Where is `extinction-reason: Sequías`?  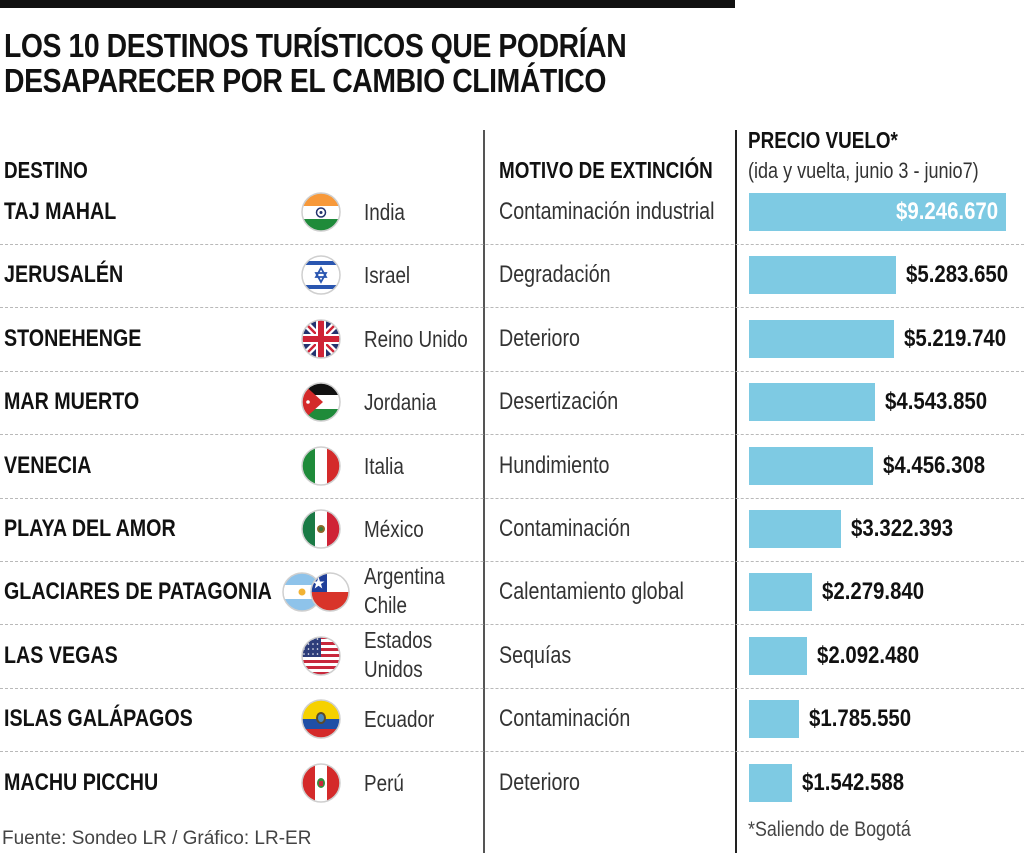 extinction-reason: Sequías is located at coordinates (535, 655).